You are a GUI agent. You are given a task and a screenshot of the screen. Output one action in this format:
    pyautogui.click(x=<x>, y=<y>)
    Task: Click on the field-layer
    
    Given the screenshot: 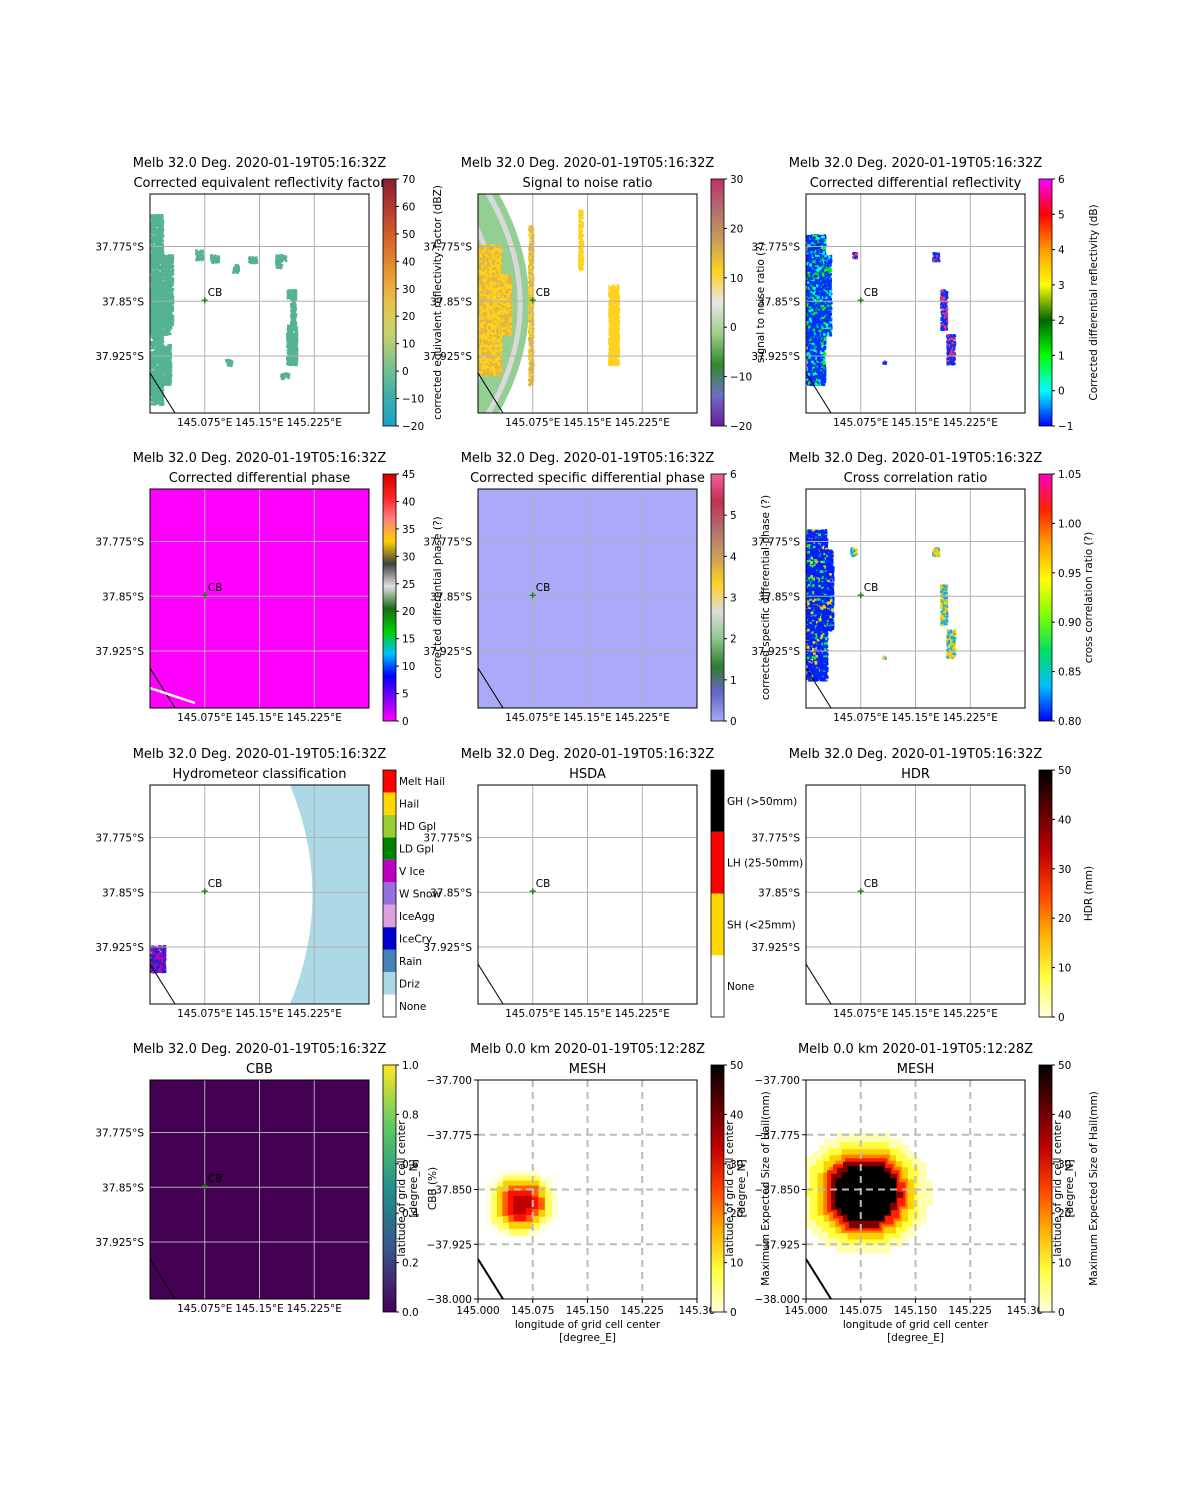 What is the action you would take?
    pyautogui.click(x=549, y=303)
    